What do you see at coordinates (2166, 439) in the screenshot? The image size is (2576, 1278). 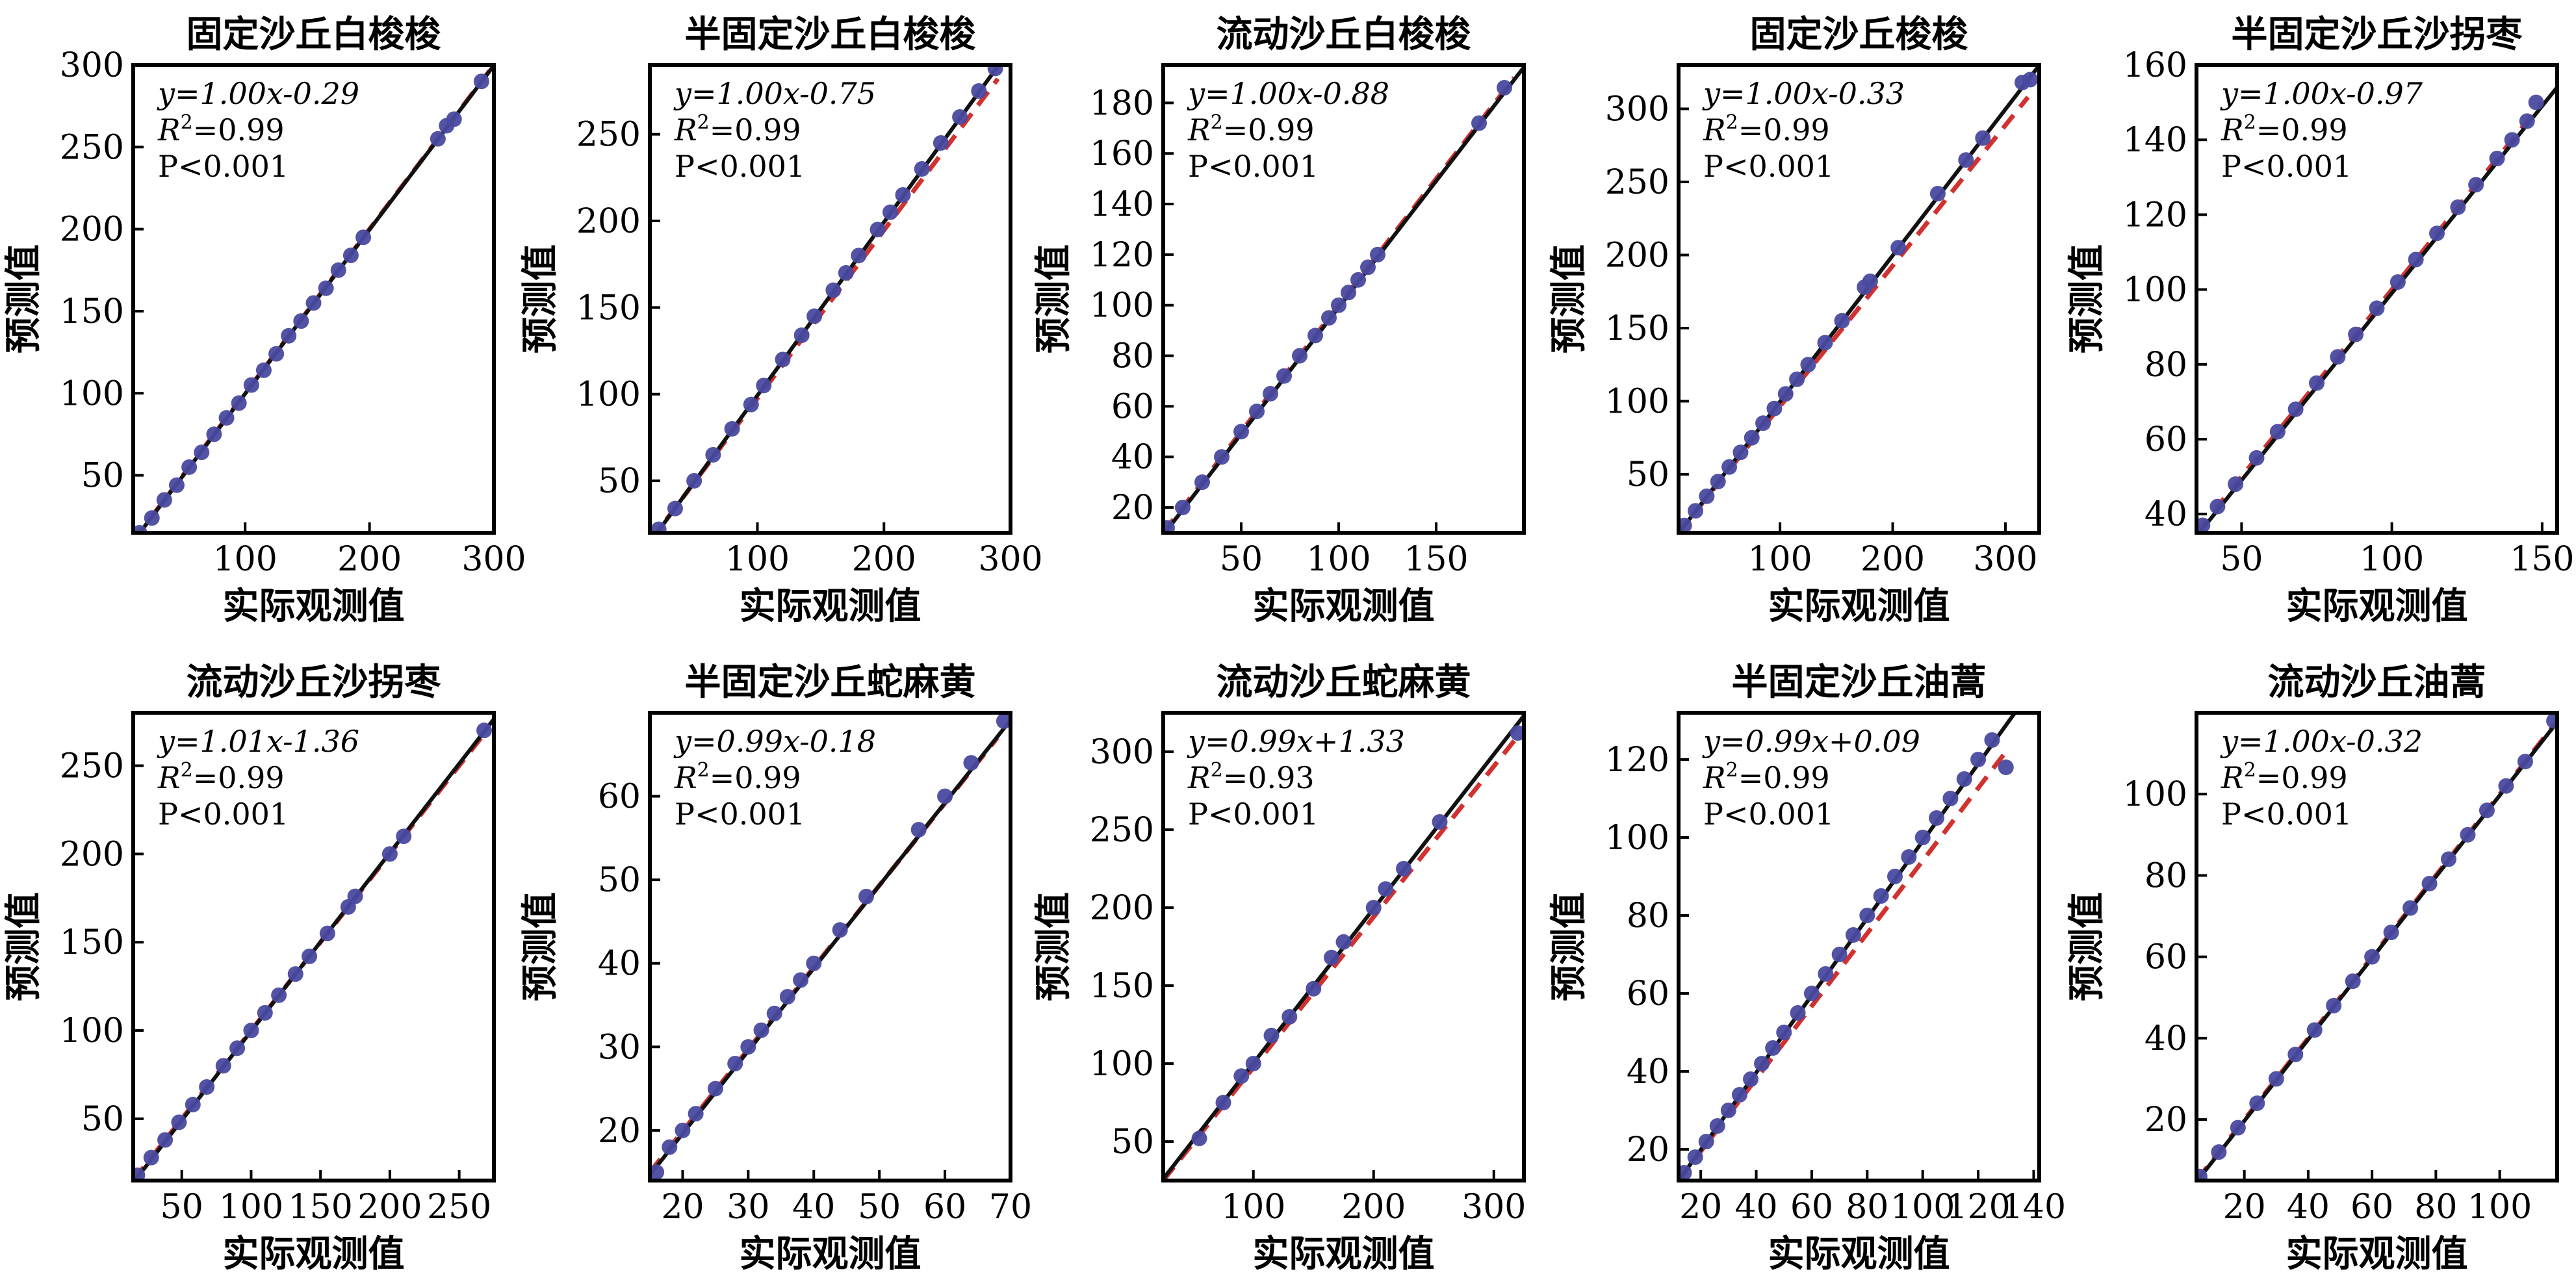 I see `y-tick-label: 60` at bounding box center [2166, 439].